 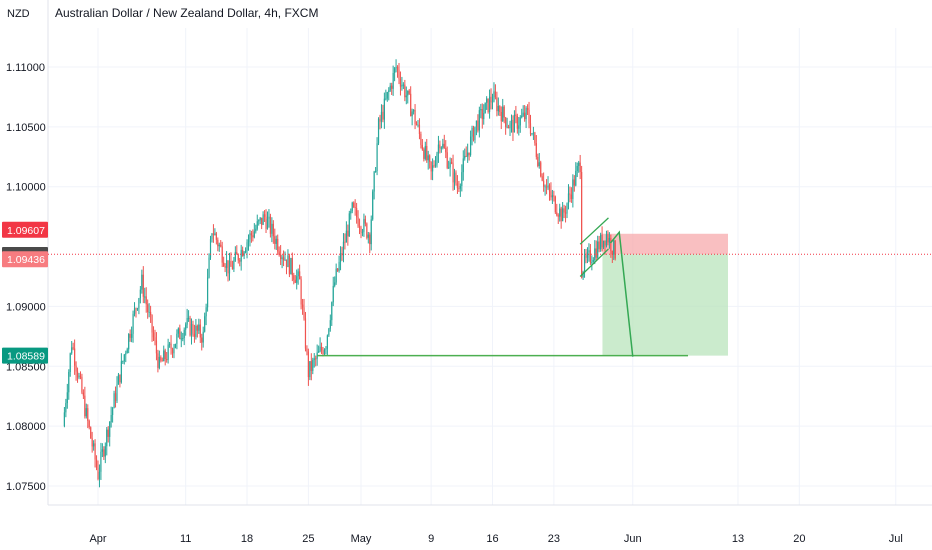 I want to click on time-scale: Apr 11 18 25 May 9 16 23 Jun 13 20 Jul, so click(x=495, y=539).